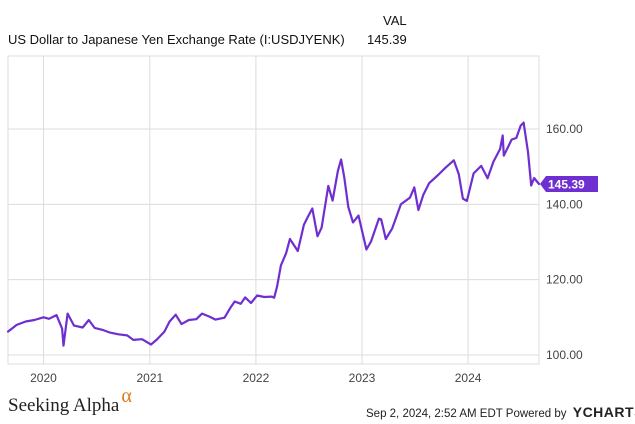 Image resolution: width=635 pixels, height=424 pixels. Describe the element at coordinates (564, 204) in the screenshot. I see `y-tick-label: 140.00` at that location.